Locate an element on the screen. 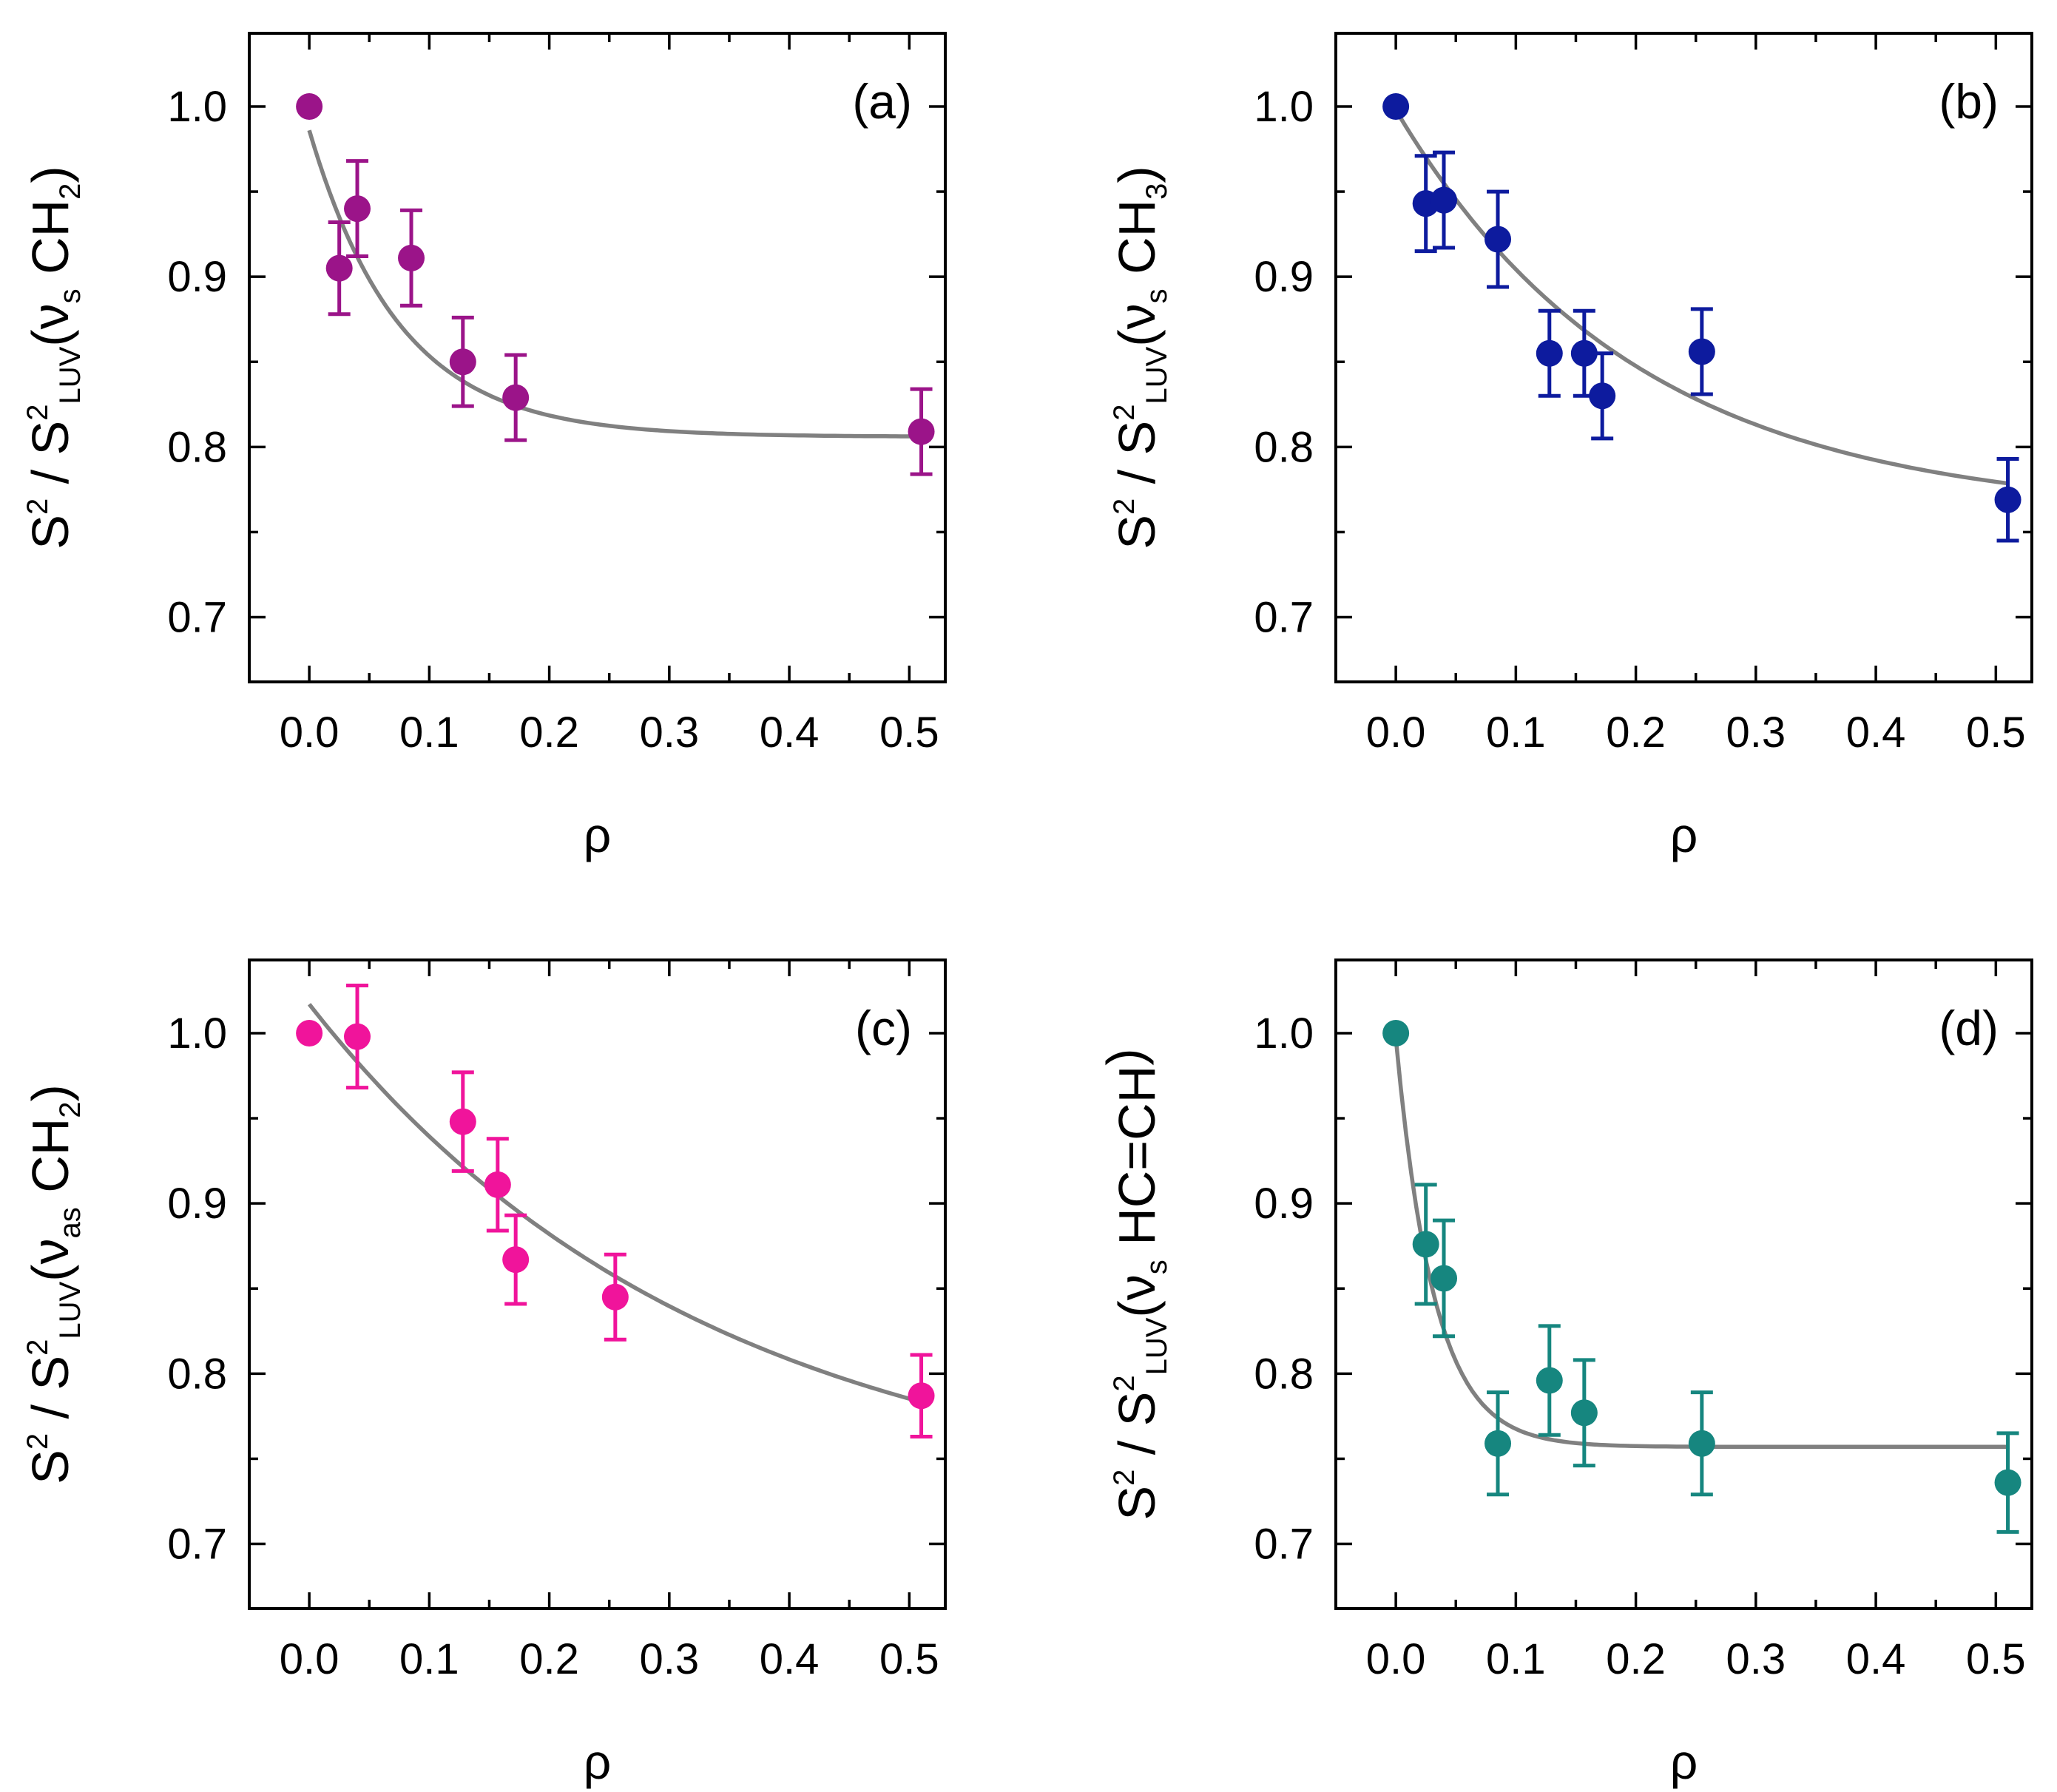 Image resolution: width=2057 pixels, height=1792 pixels. panel-label: (a) is located at coordinates (882, 101).